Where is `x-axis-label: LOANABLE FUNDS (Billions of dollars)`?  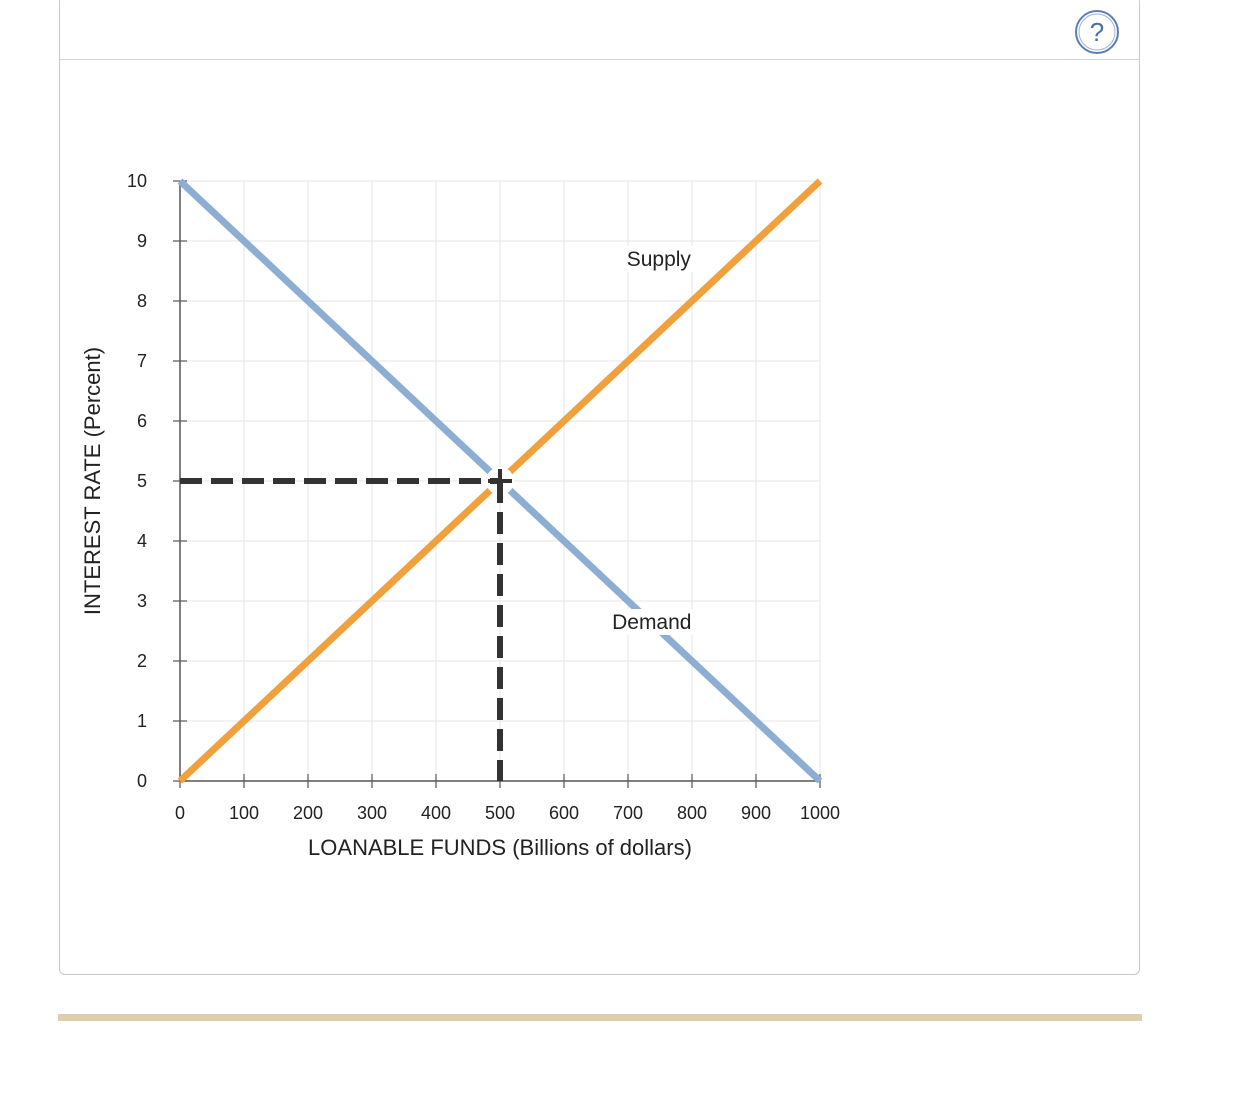
x-axis-label: LOANABLE FUNDS (Billions of dollars) is located at coordinates (500, 847).